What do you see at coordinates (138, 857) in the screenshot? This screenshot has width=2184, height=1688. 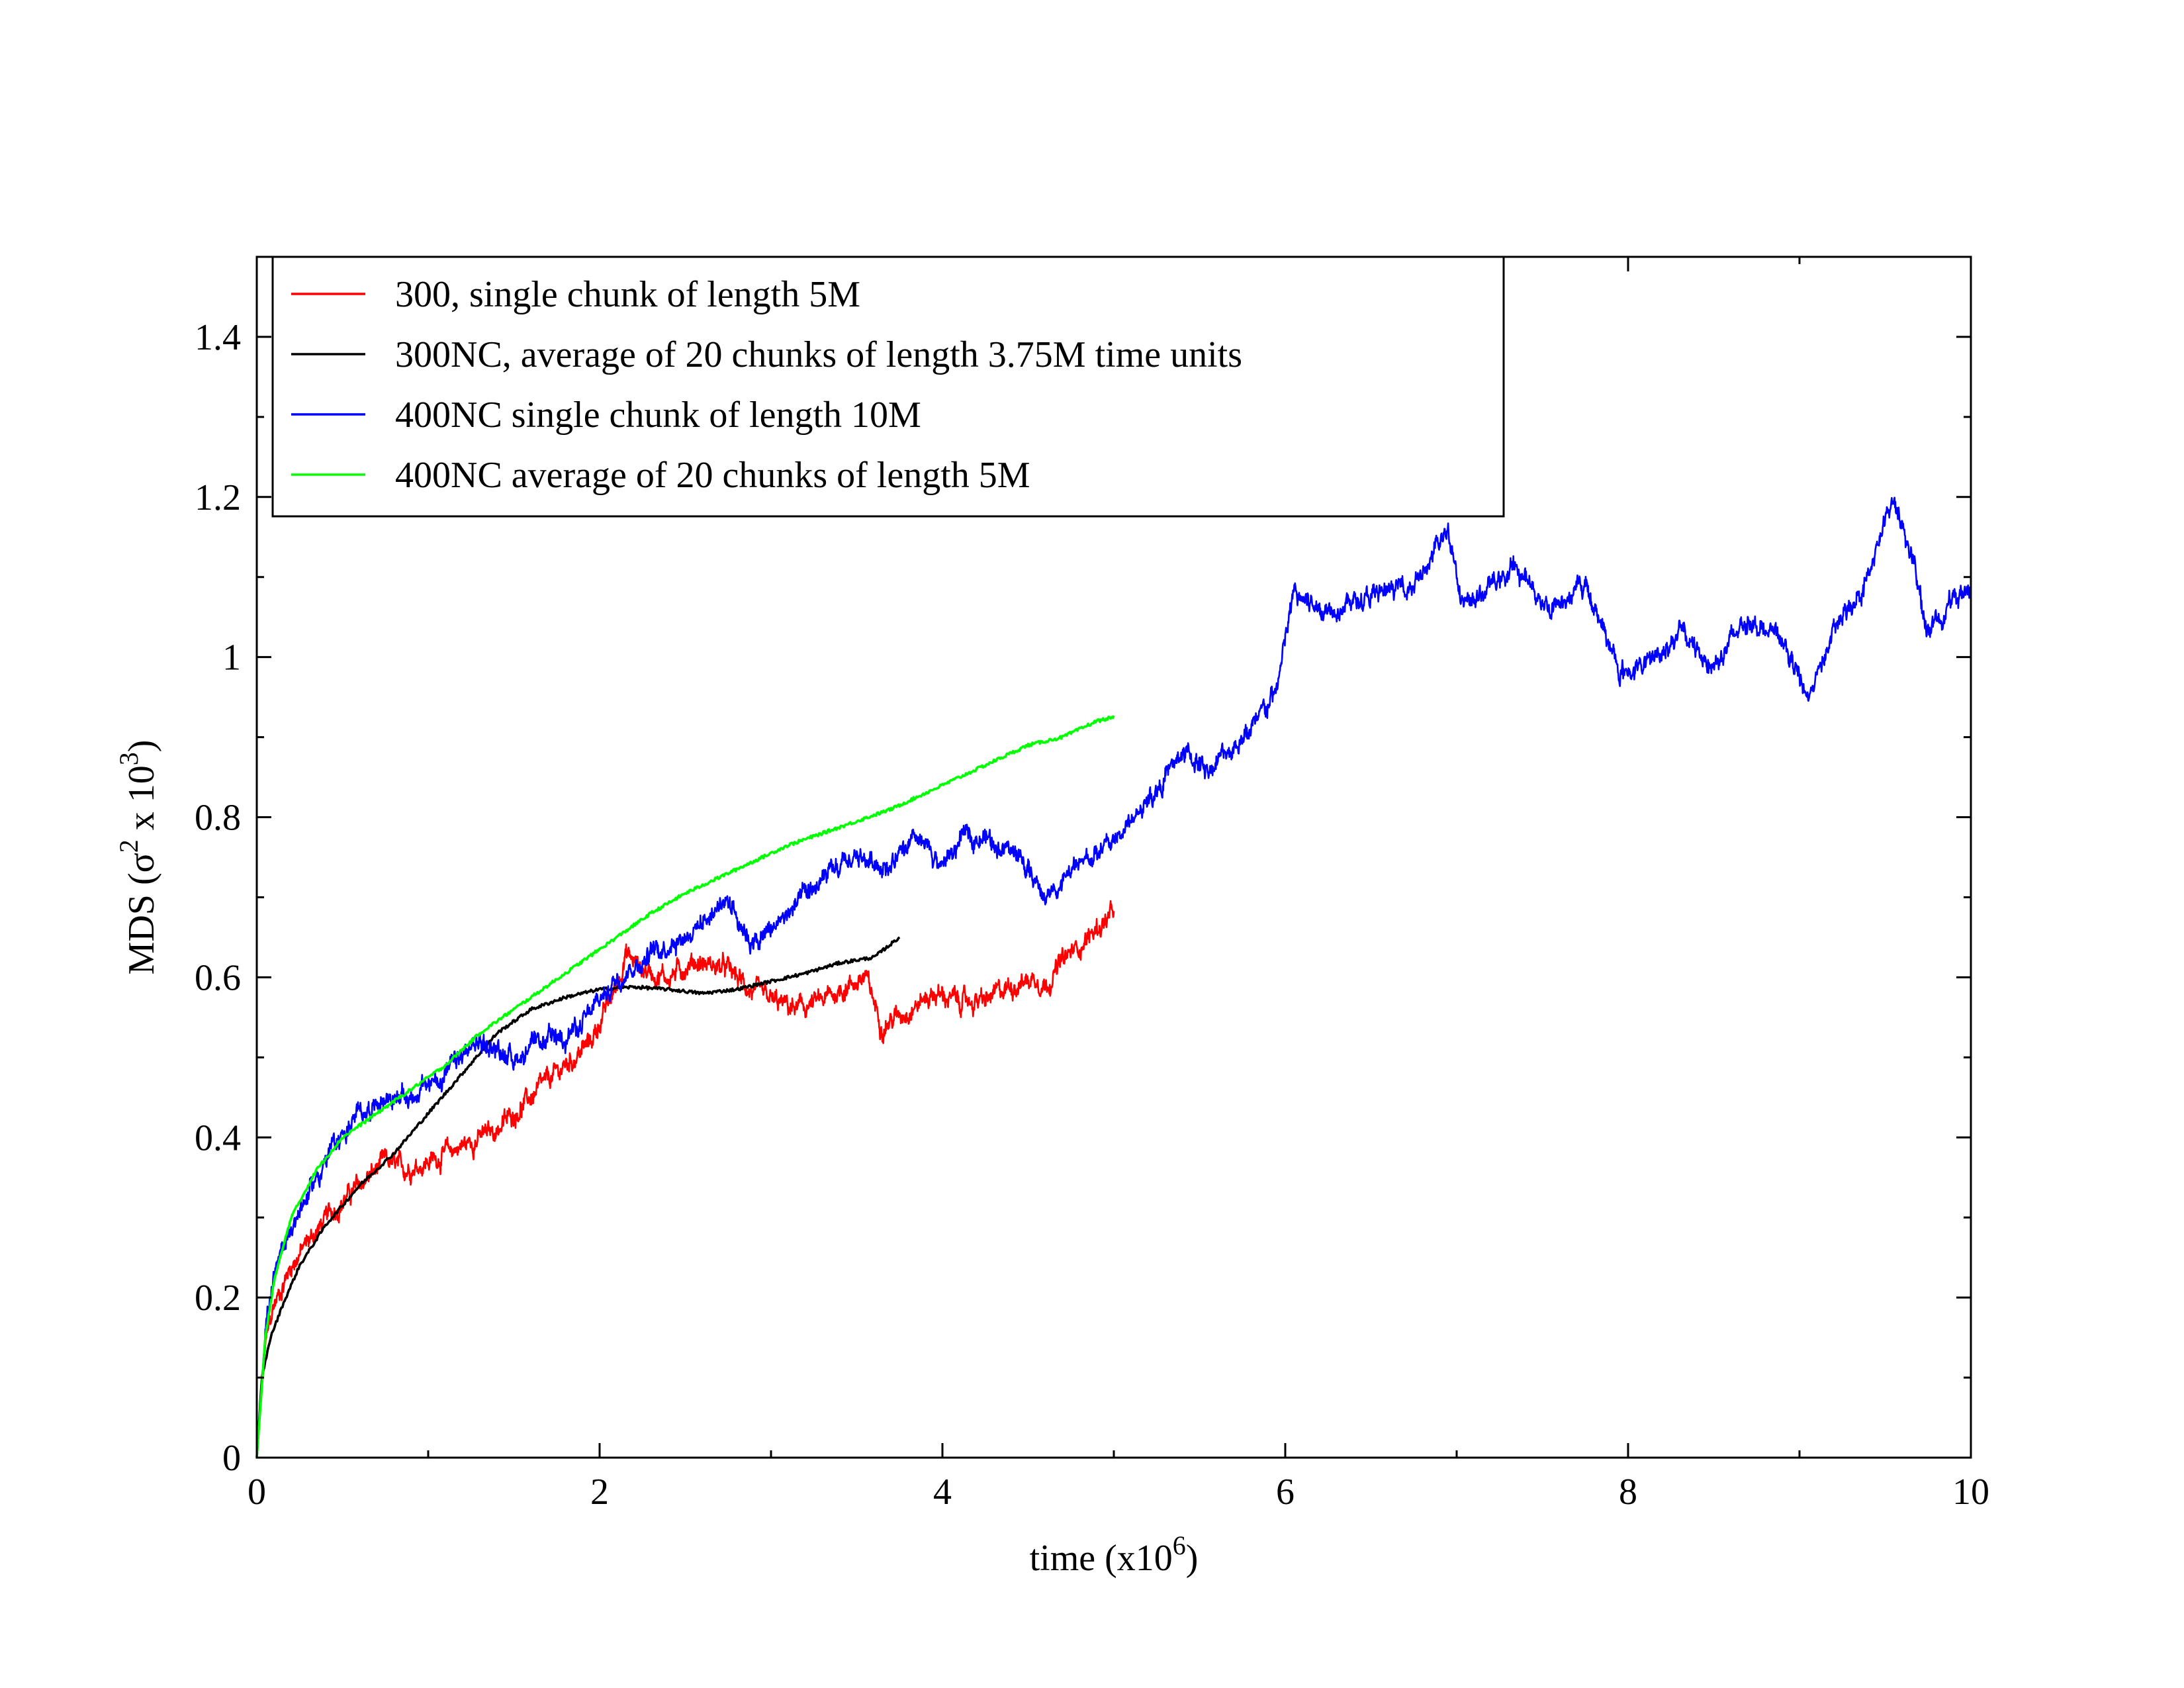 I see `y-axis-title: MDS (σ2 x 103)` at bounding box center [138, 857].